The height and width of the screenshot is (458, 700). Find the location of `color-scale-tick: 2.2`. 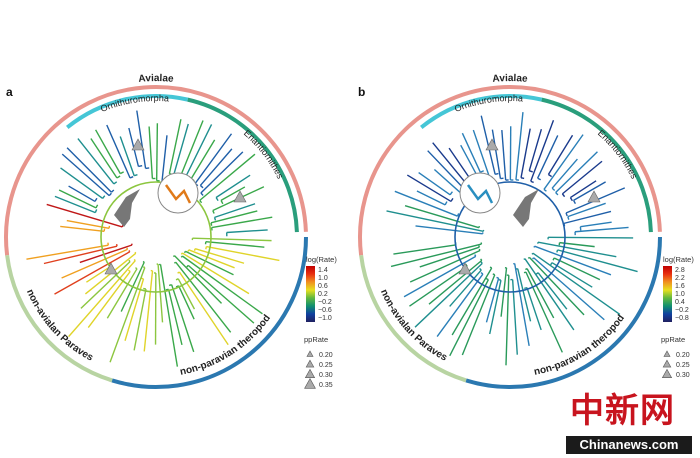

color-scale-tick: 2.2 is located at coordinates (680, 278).